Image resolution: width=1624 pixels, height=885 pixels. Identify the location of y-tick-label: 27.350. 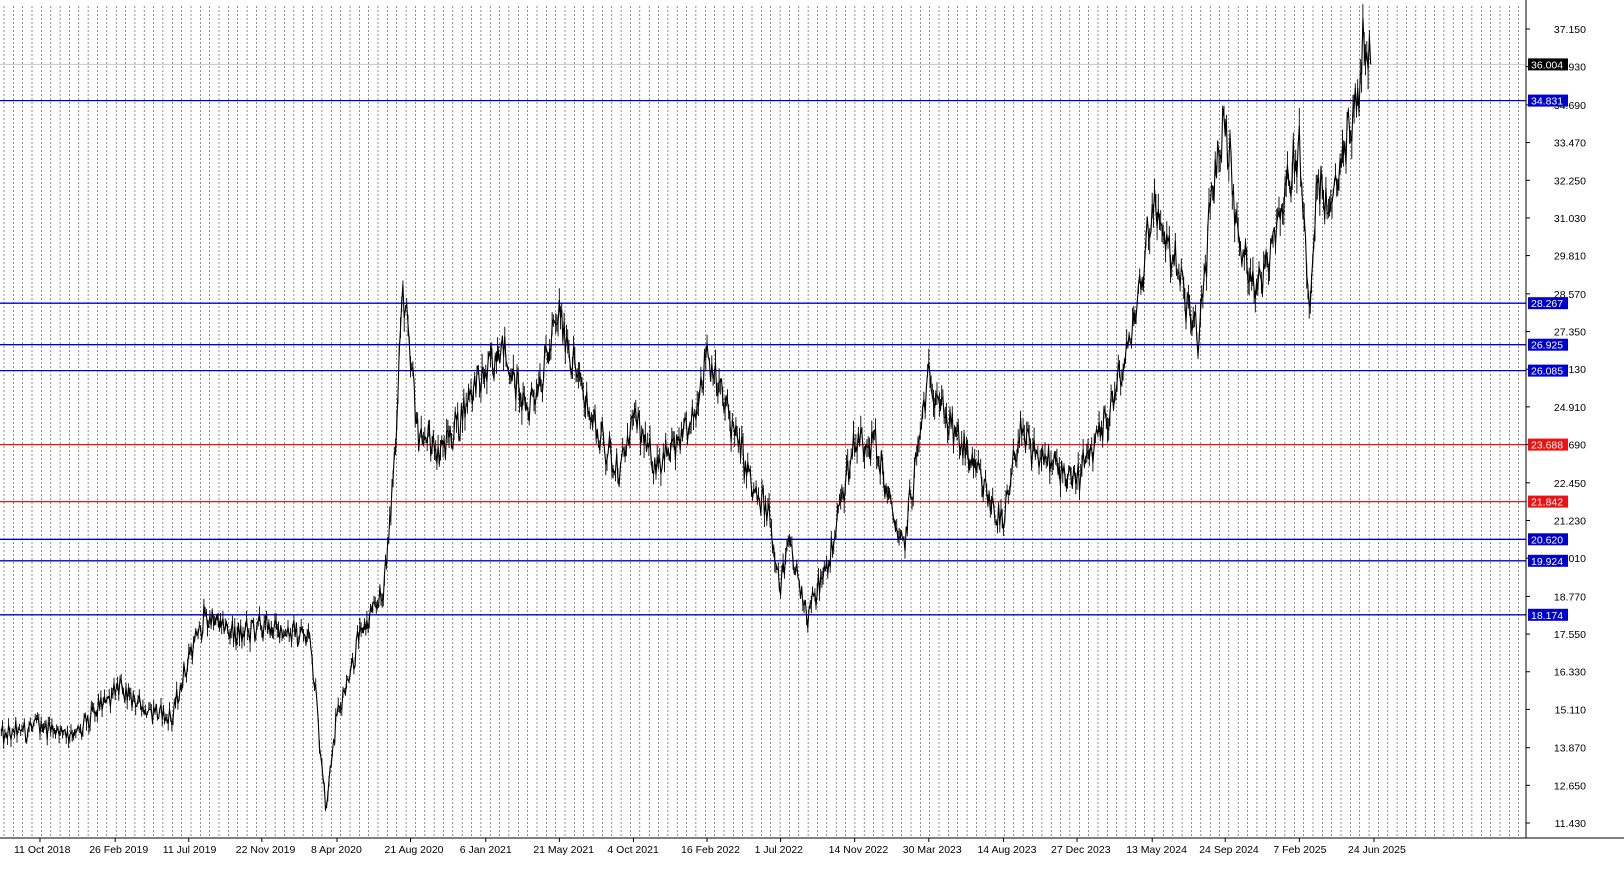
(1570, 333).